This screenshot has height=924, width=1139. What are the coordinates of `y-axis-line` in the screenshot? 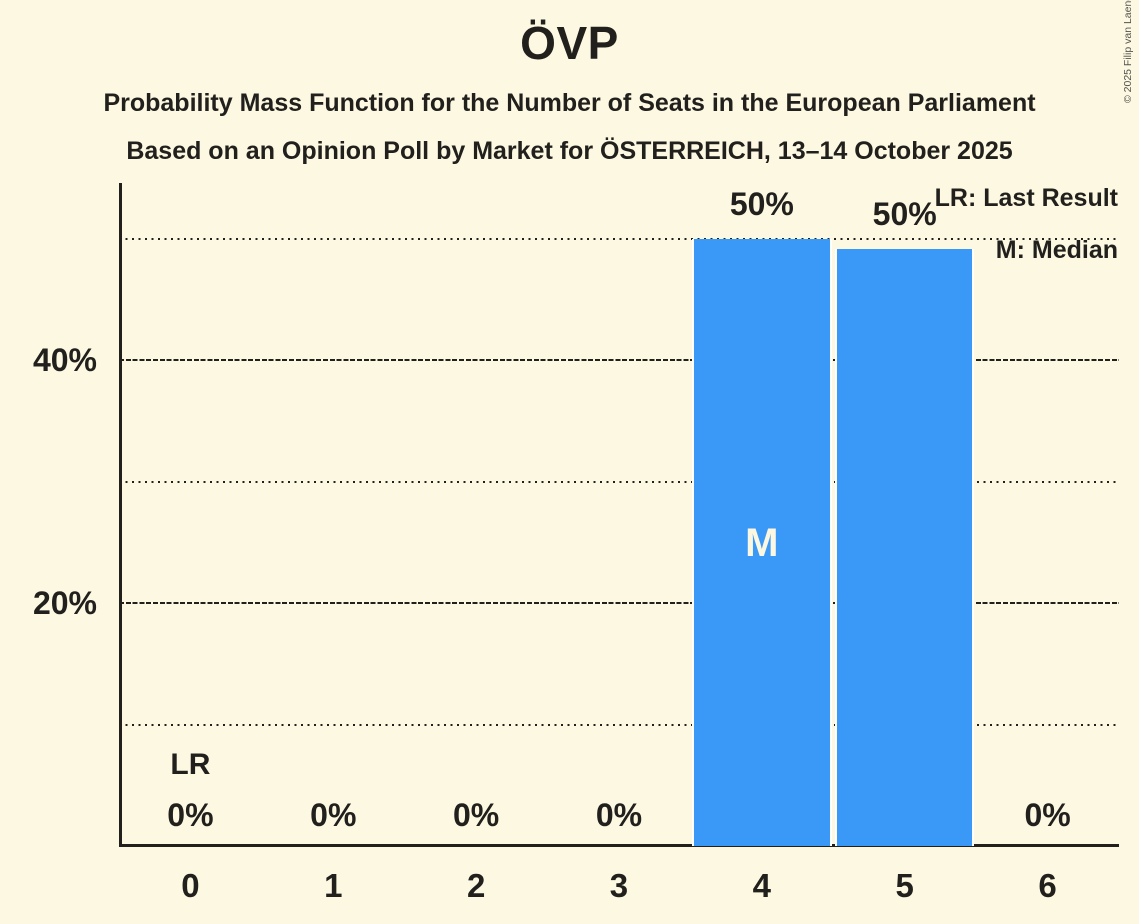 It's located at (120, 514).